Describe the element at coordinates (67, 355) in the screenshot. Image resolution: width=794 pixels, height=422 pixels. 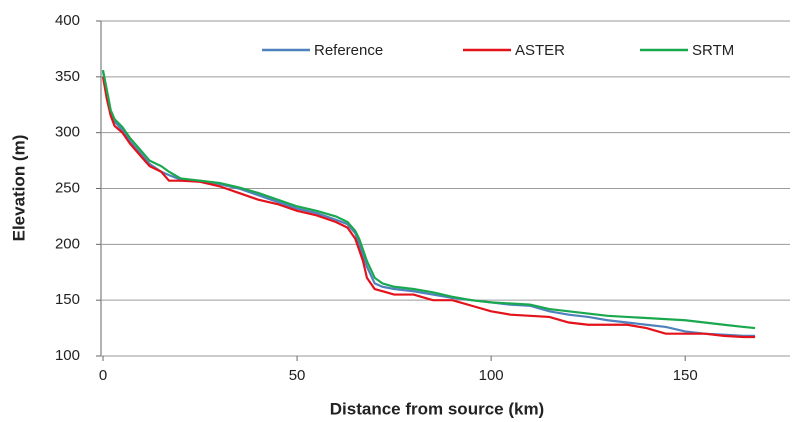
I see `y-tick-label: 100` at that location.